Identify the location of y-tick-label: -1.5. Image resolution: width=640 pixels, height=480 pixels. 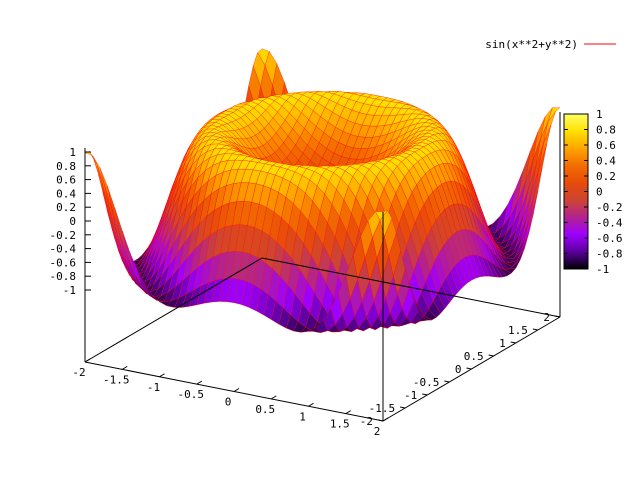
(382, 408).